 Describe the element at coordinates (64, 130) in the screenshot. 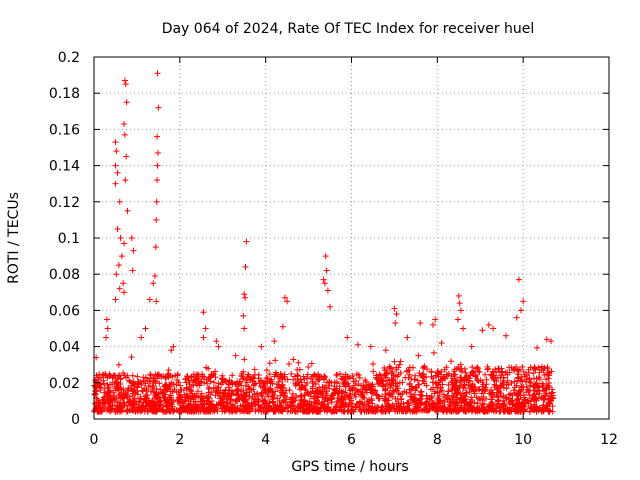

I see `y-tick-label: 0.16` at that location.